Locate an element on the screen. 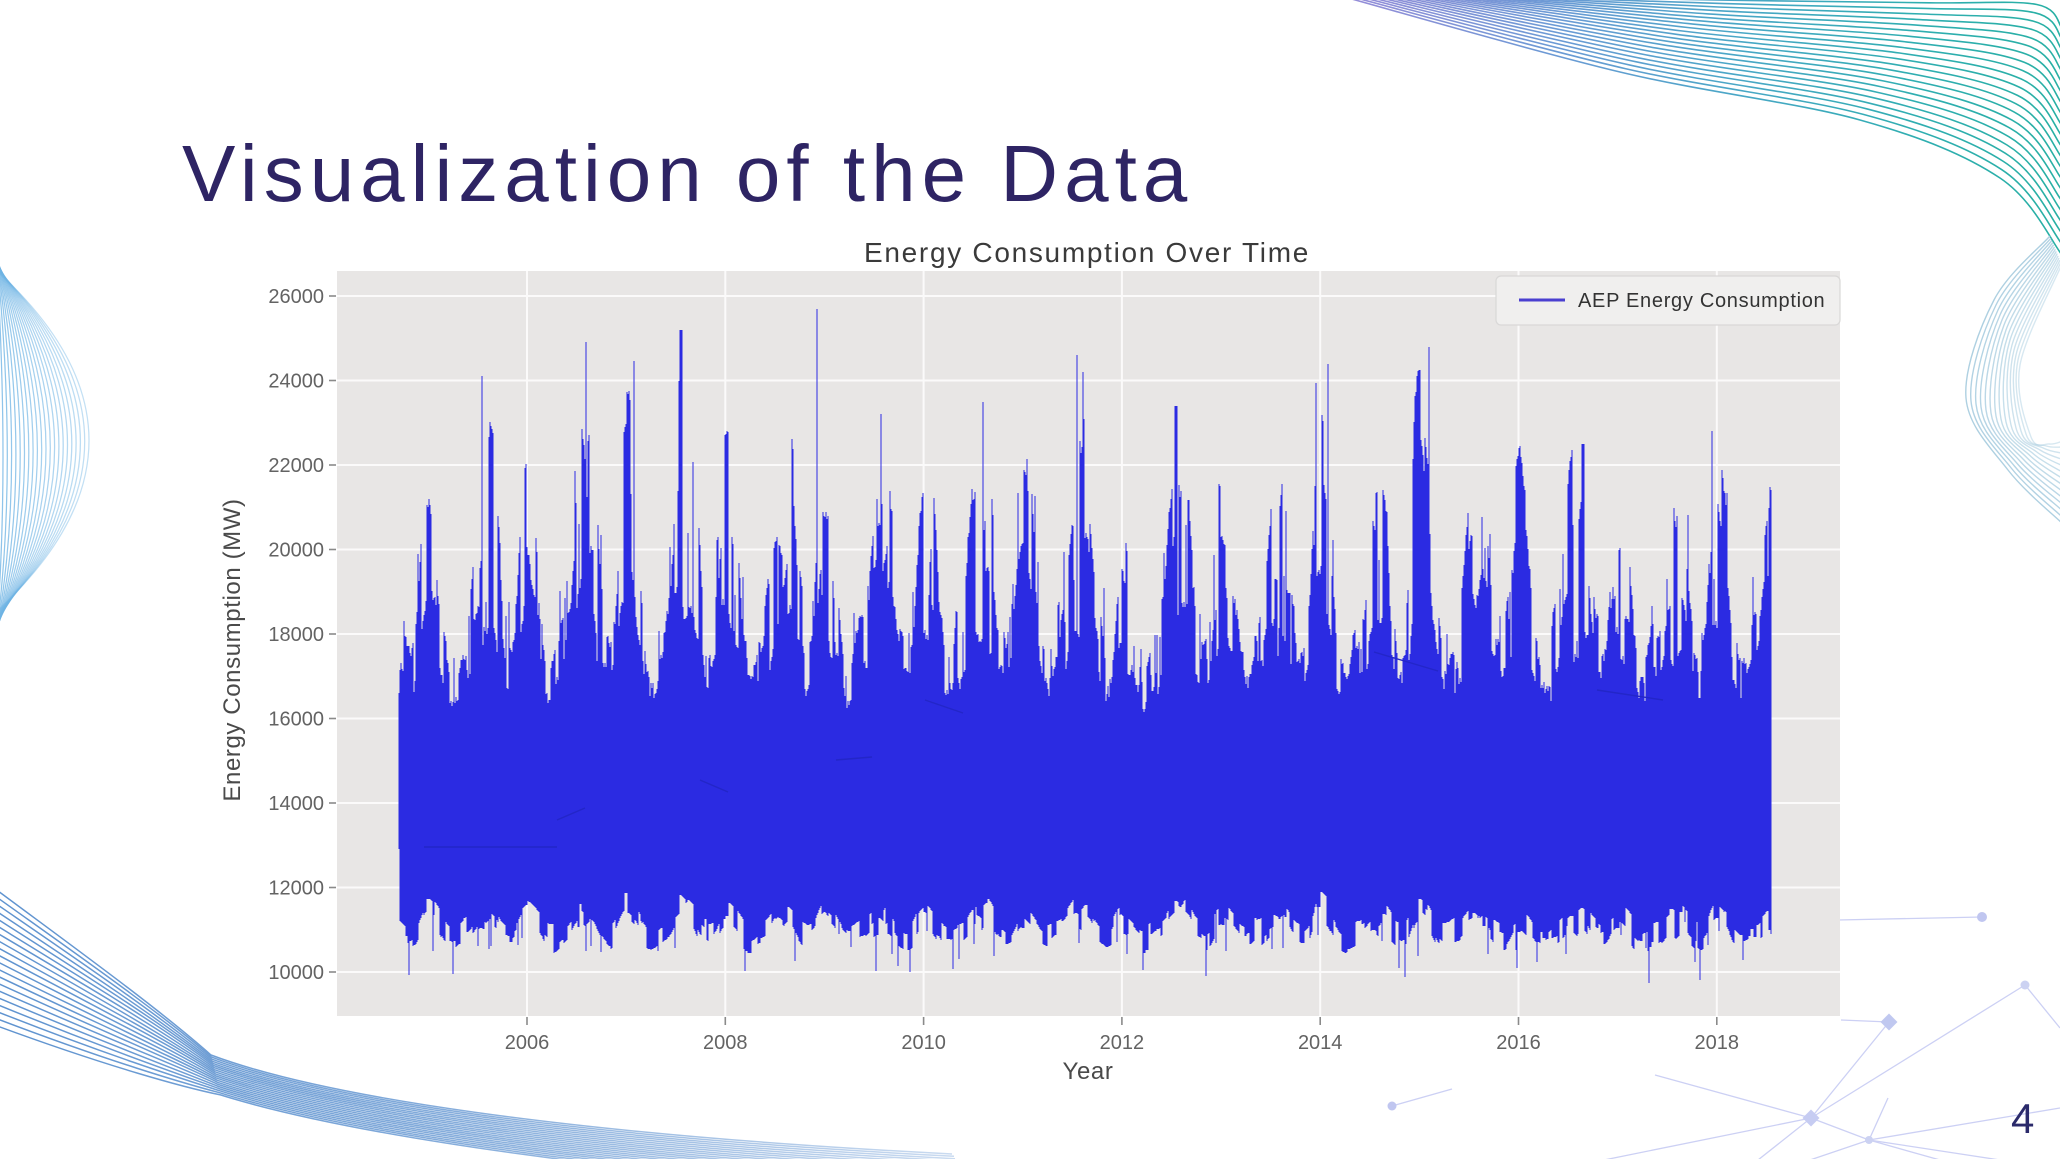 The image size is (2060, 1159). svg-text: 2006 is located at coordinates (527, 1043).